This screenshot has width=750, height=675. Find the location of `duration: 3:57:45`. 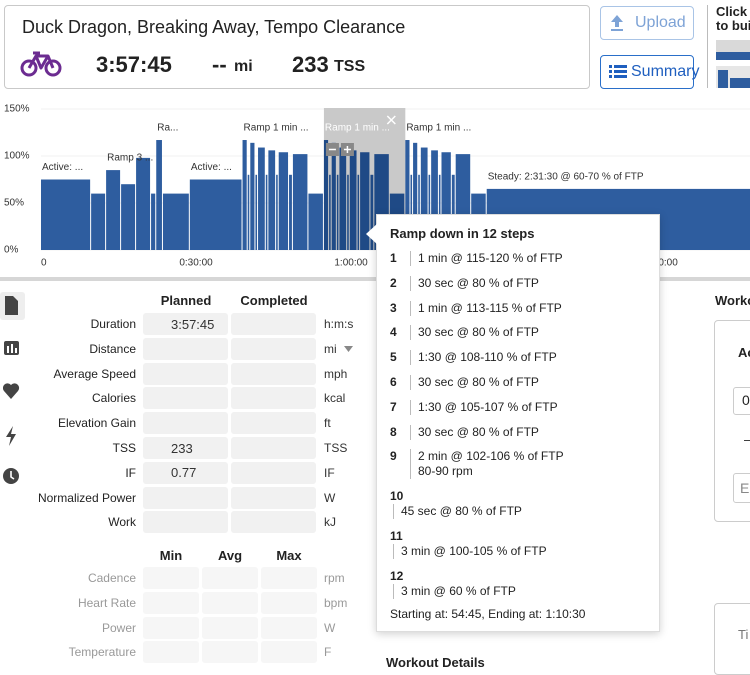

duration: 3:57:45 is located at coordinates (134, 64).